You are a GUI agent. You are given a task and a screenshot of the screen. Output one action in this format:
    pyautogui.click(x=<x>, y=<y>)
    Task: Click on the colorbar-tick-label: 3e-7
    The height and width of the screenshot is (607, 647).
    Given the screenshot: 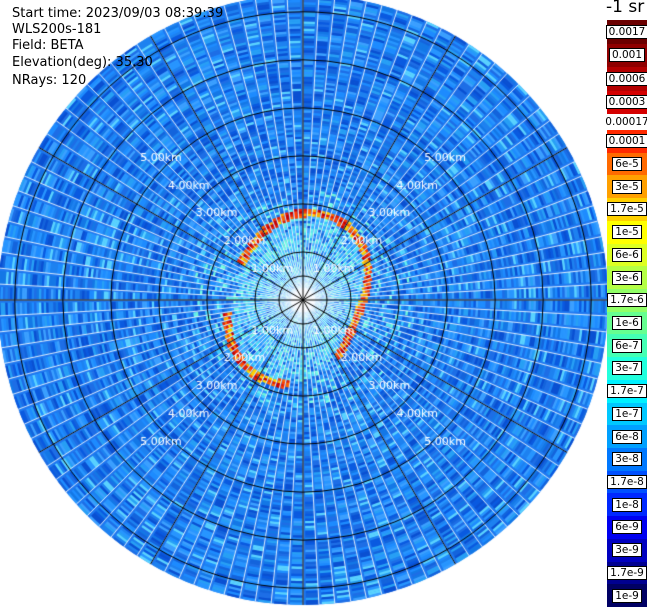 What is the action you would take?
    pyautogui.click(x=627, y=368)
    